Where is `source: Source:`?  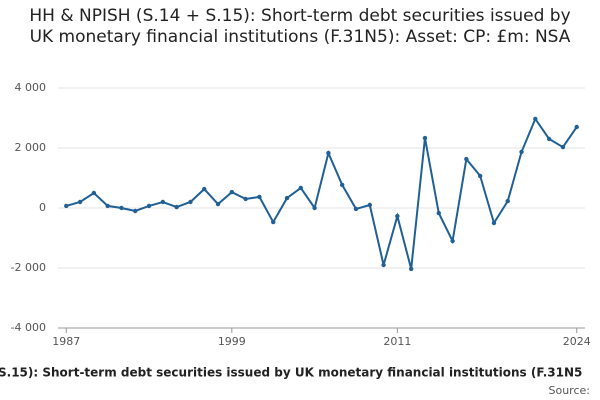 source: Source: is located at coordinates (570, 390).